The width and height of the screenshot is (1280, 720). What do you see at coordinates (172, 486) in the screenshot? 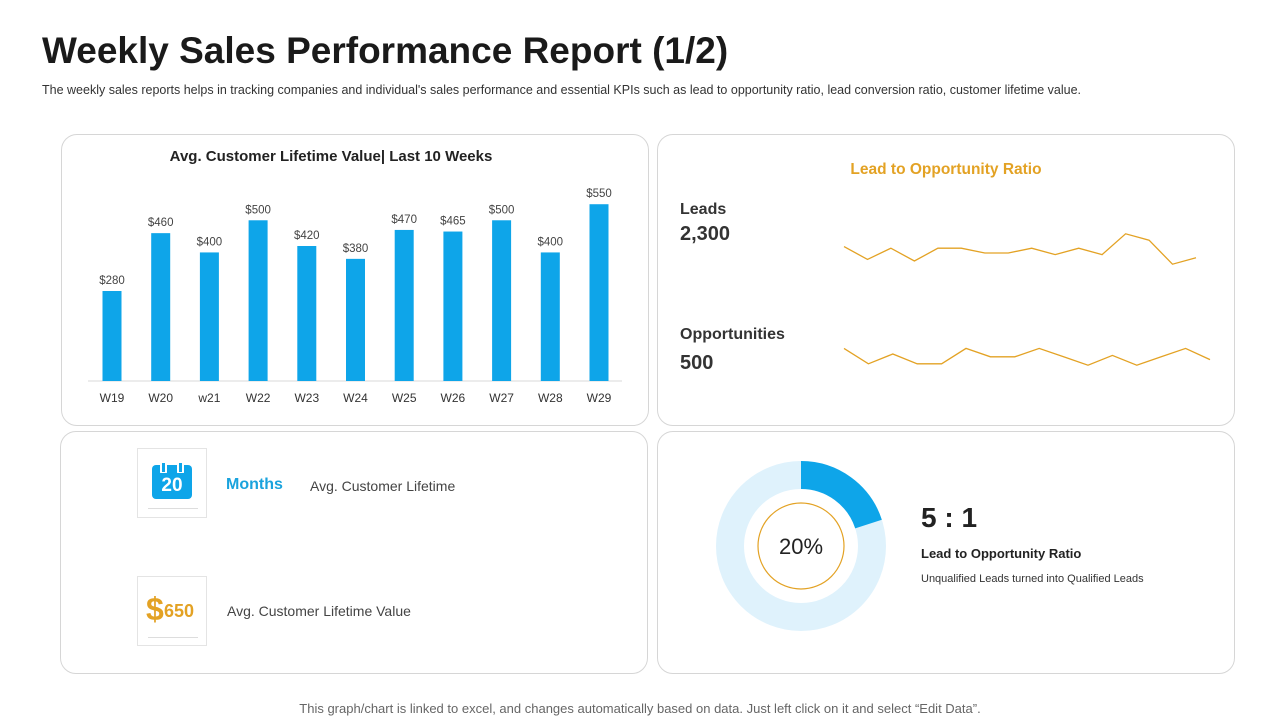
I see `calendar-number: 20` at bounding box center [172, 486].